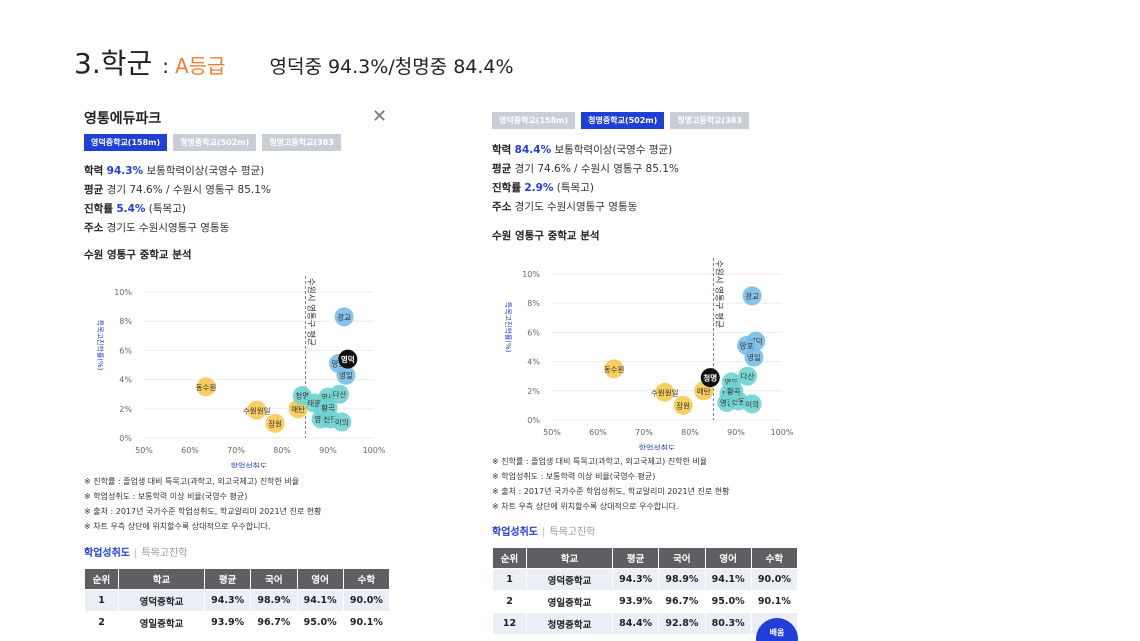 This screenshot has height=641, width=1140. Describe the element at coordinates (328, 450) in the screenshot. I see `x-tick-label: 90%` at that location.